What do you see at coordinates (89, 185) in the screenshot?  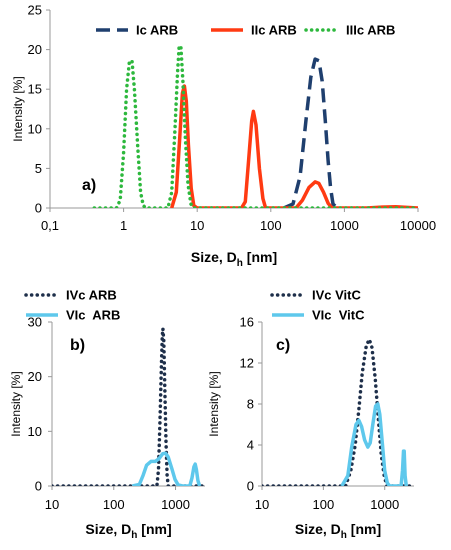 I see `panel-label: a)` at bounding box center [89, 185].